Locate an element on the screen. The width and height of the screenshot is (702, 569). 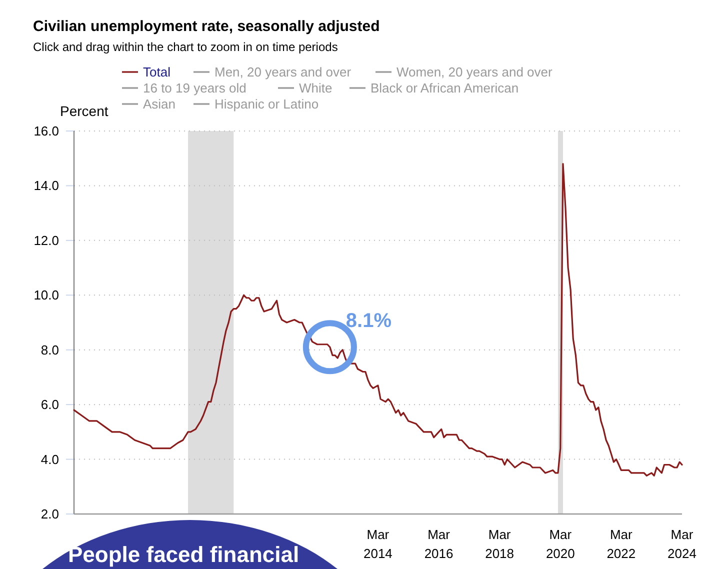
legend-label: Hispanic or Latino is located at coordinates (266, 104).